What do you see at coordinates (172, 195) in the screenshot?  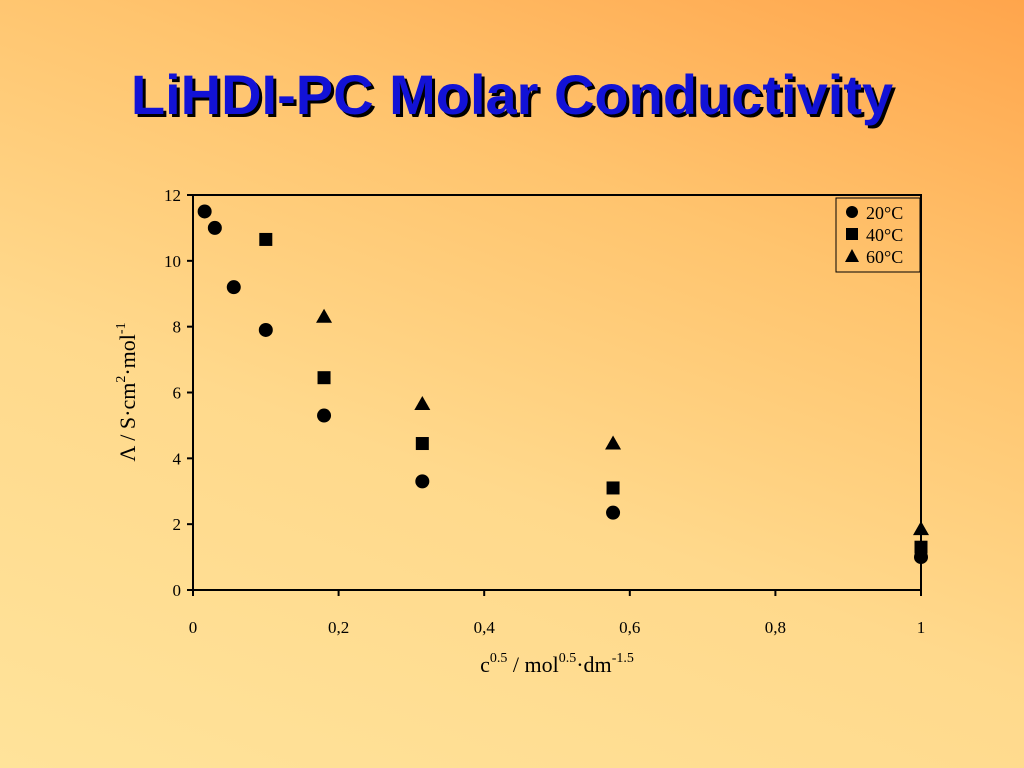 I see `y-tick-label: 12` at bounding box center [172, 195].